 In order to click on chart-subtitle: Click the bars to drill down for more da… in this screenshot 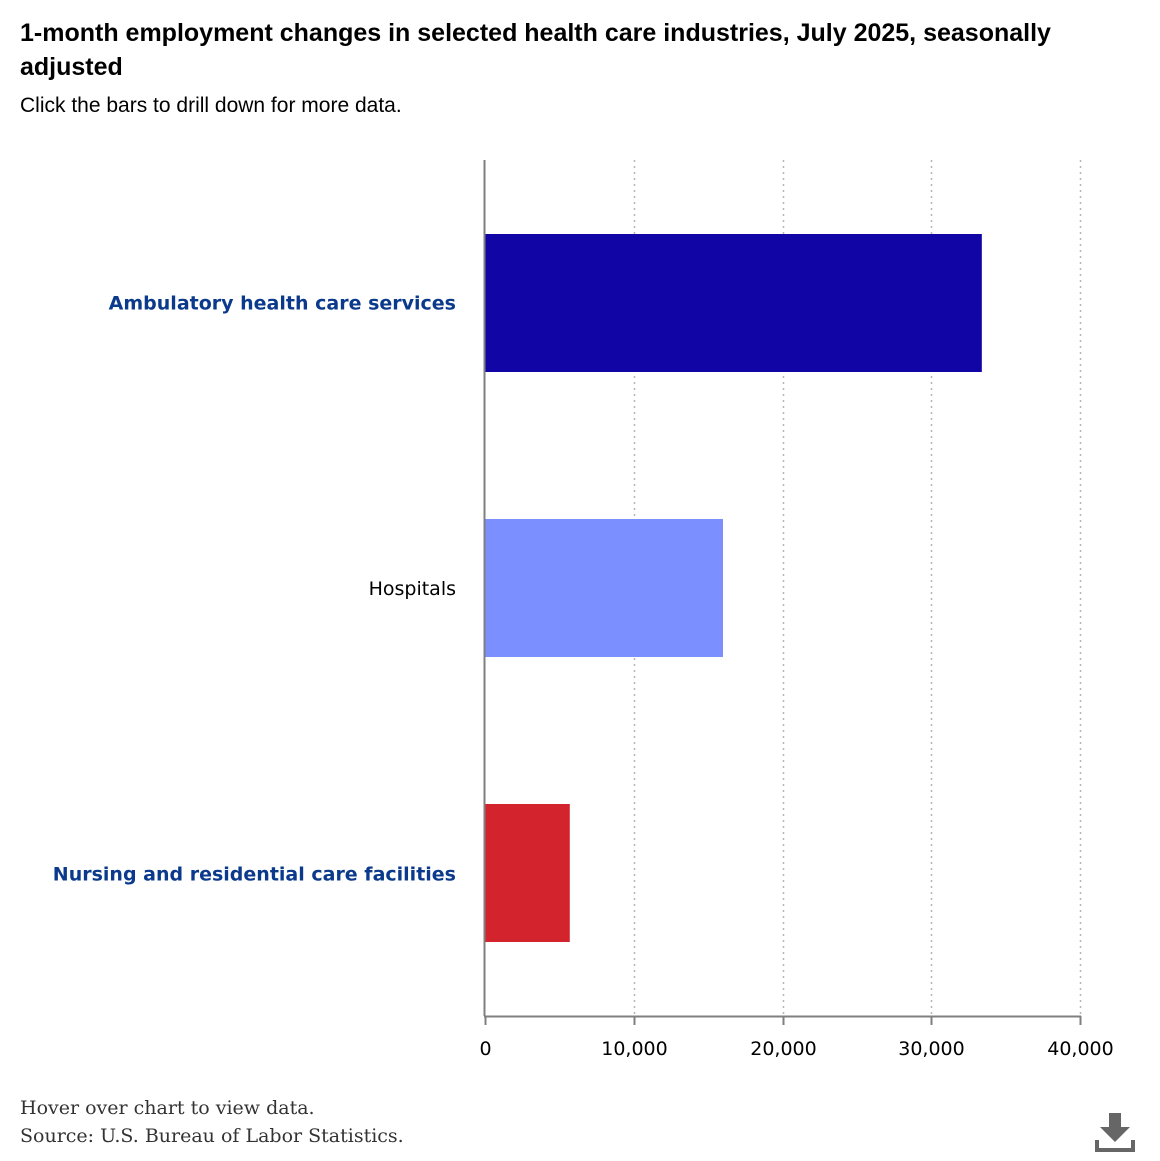, I will do `click(211, 105)`.